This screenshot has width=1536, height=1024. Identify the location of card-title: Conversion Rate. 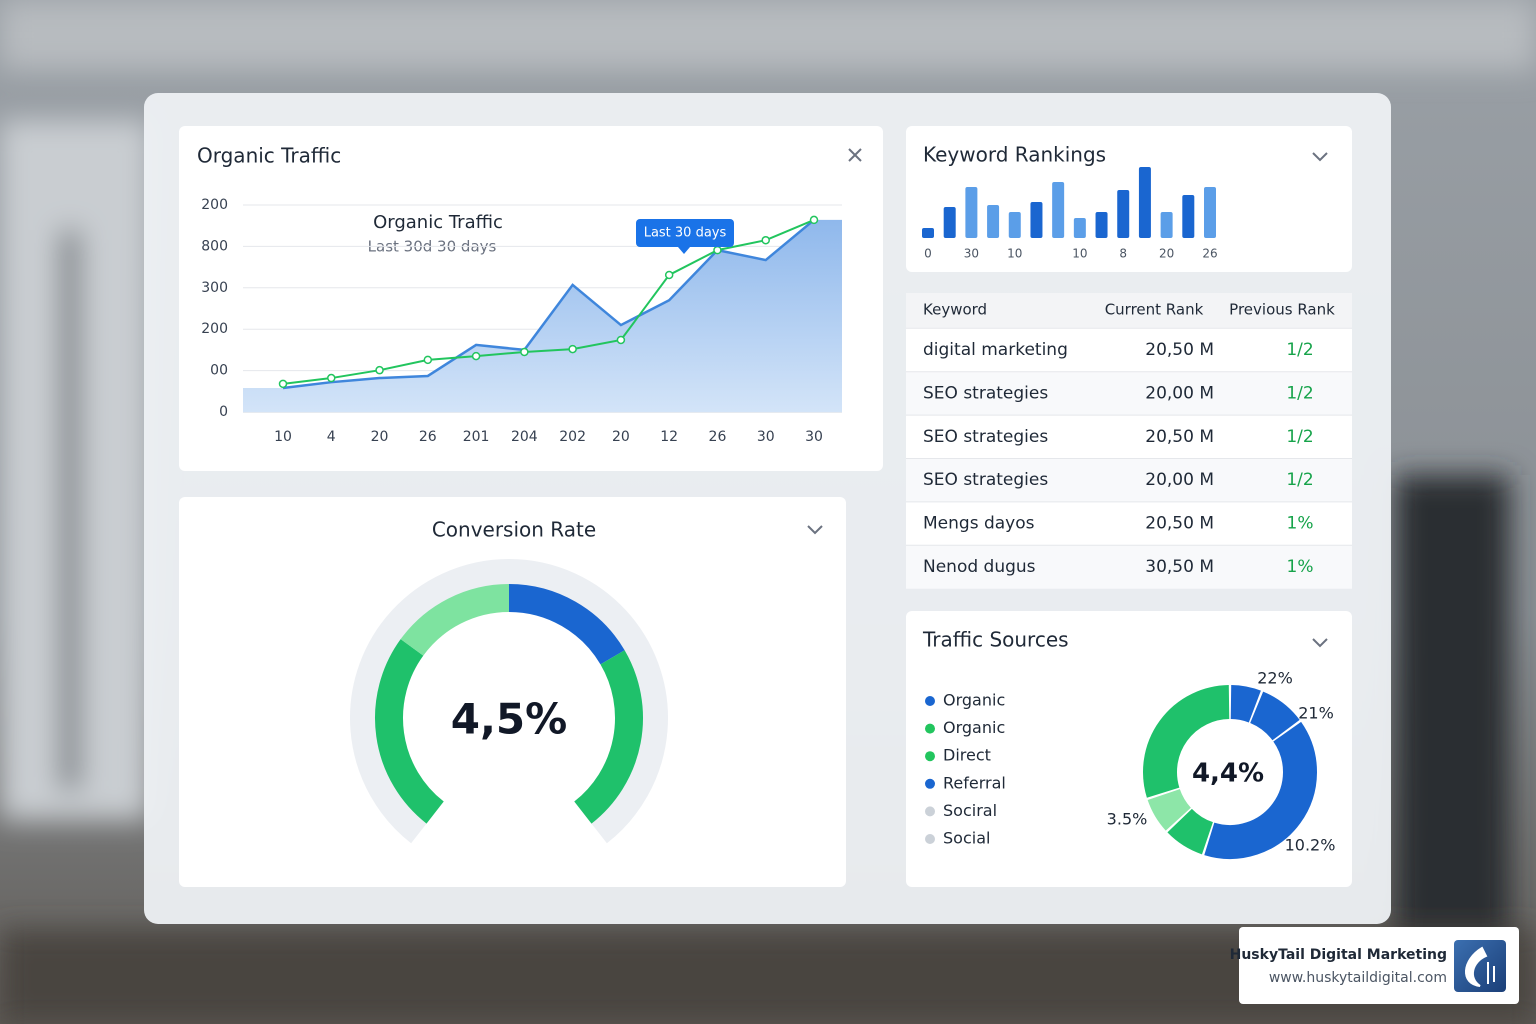
(514, 530).